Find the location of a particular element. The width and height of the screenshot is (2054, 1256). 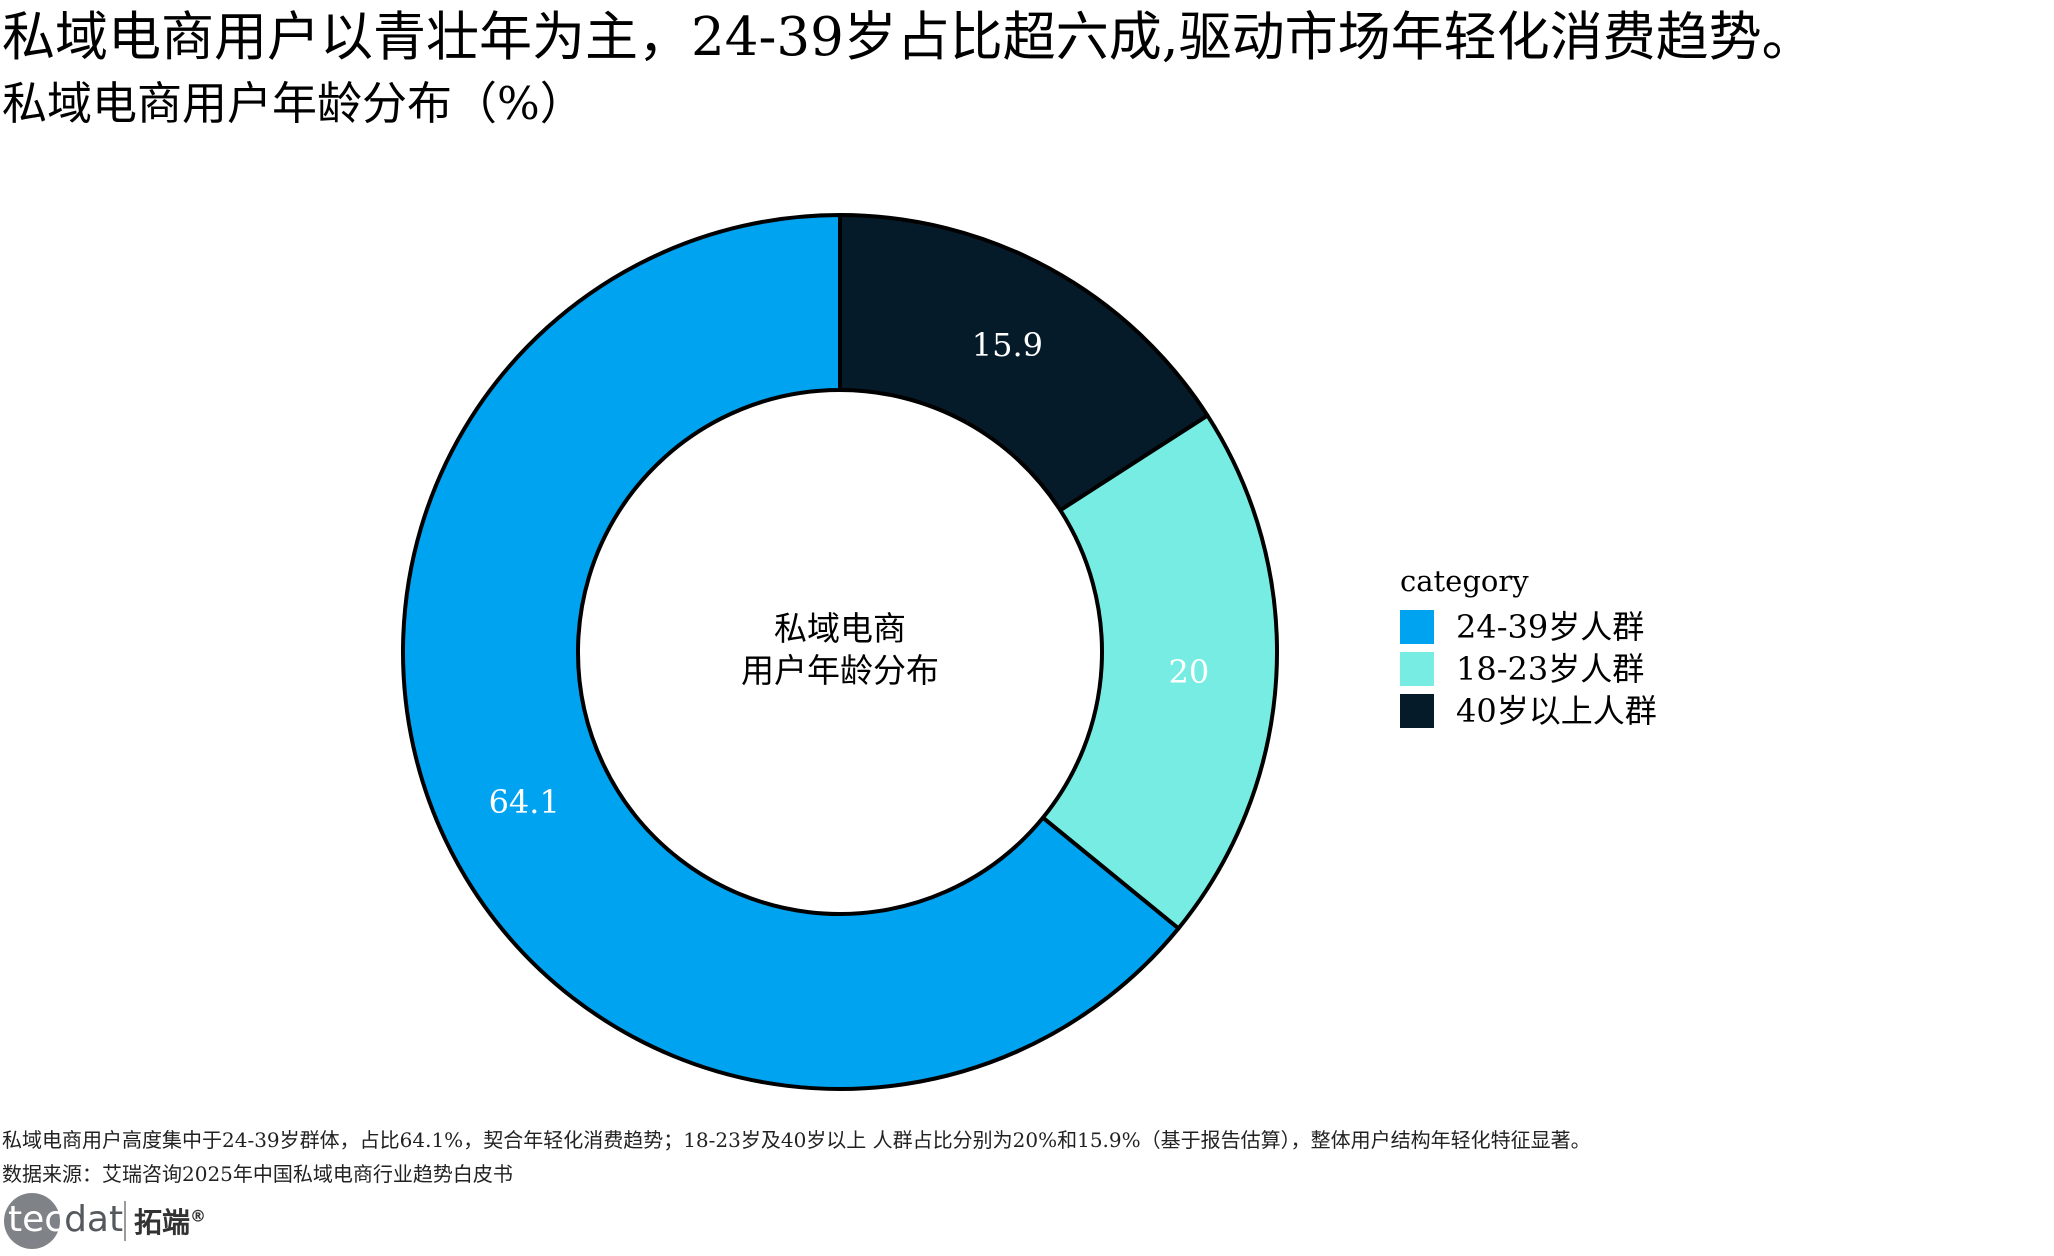

legend-item-1: 18-23岁人群 is located at coordinates (1528, 669).